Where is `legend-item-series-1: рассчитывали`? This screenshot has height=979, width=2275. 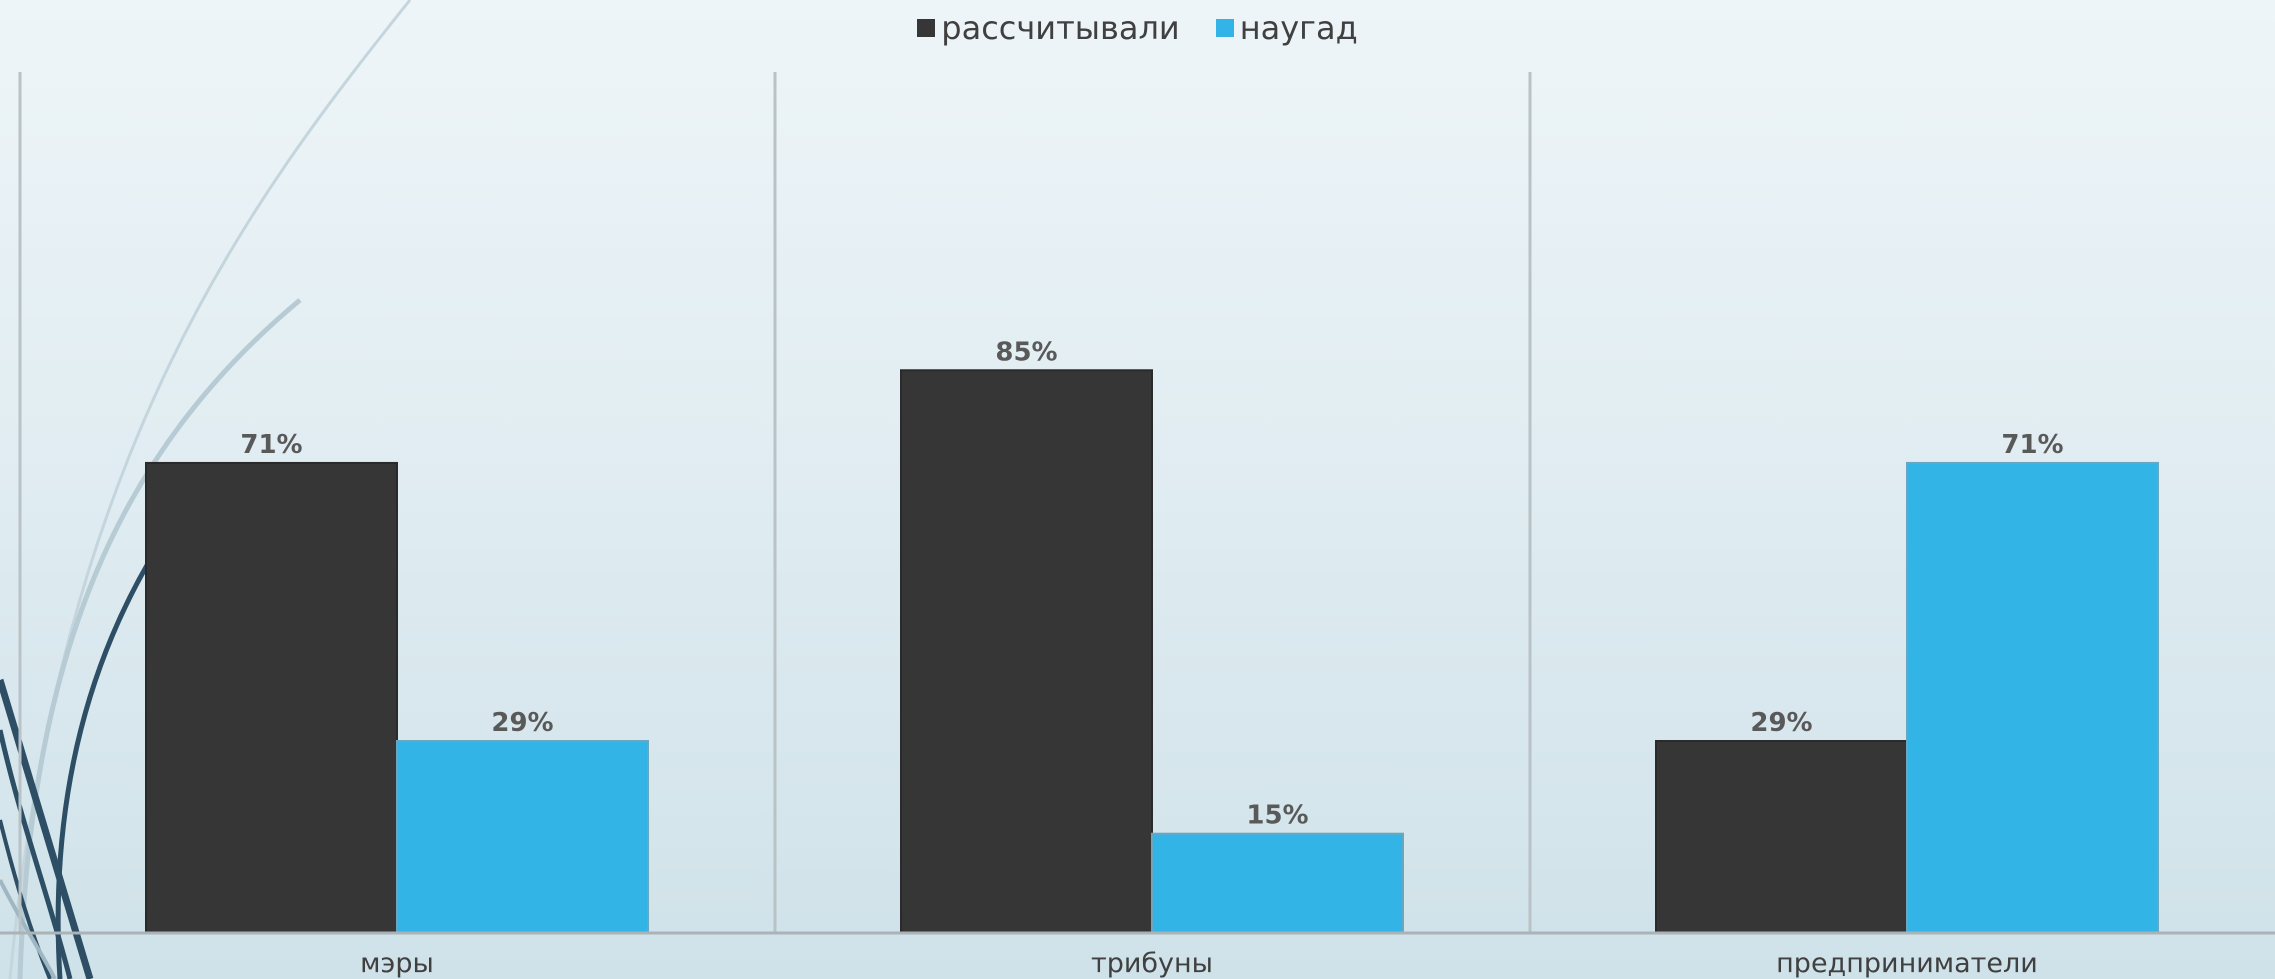
legend-item-series-1: рассчитывали is located at coordinates (1048, 28).